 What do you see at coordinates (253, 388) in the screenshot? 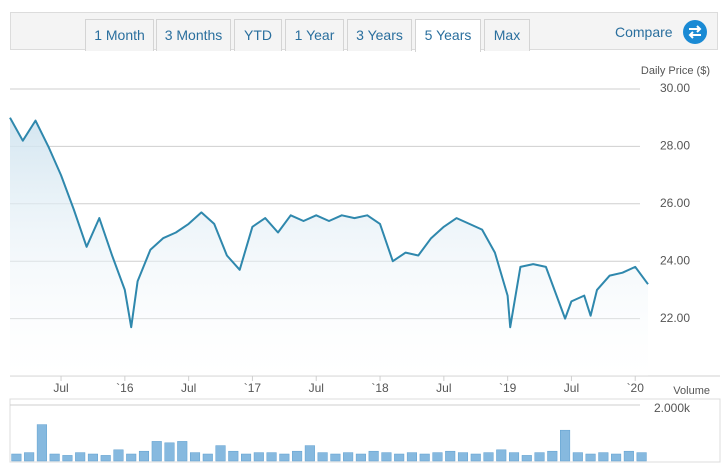
I see `x-tick-label: `17` at bounding box center [253, 388].